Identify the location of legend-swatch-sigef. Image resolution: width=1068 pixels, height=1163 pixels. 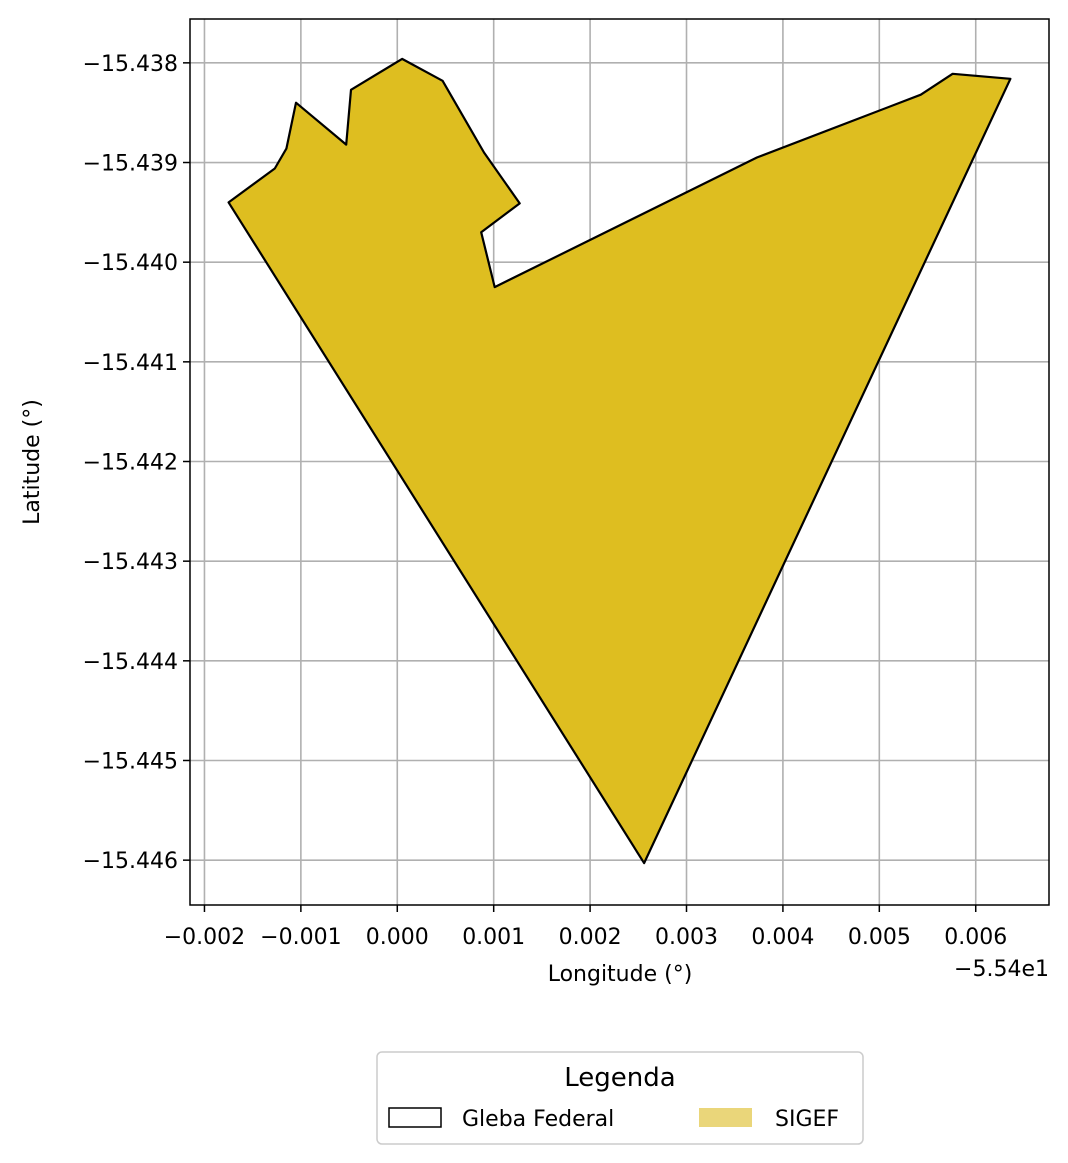
(725, 1117).